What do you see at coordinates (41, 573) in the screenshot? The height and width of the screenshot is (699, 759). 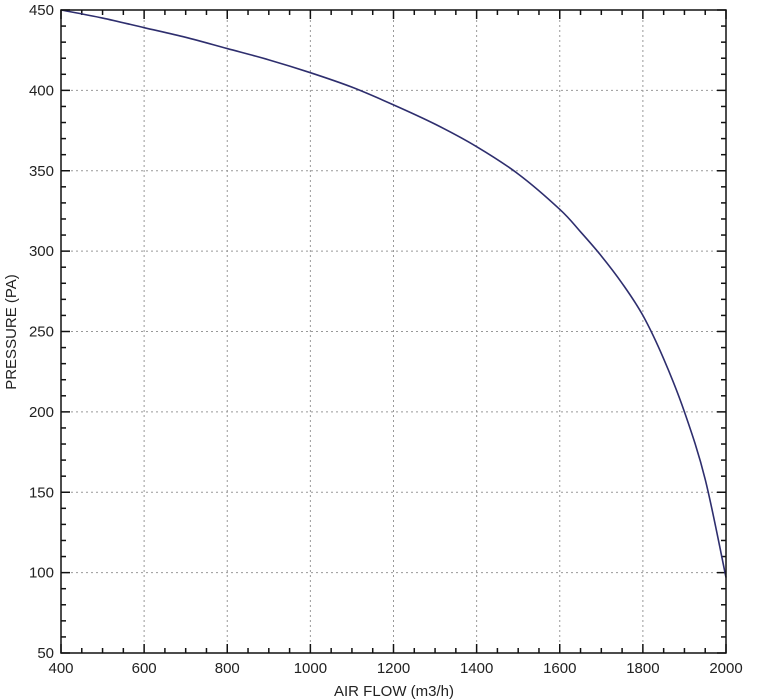 I see `y-tick-label: 100` at bounding box center [41, 573].